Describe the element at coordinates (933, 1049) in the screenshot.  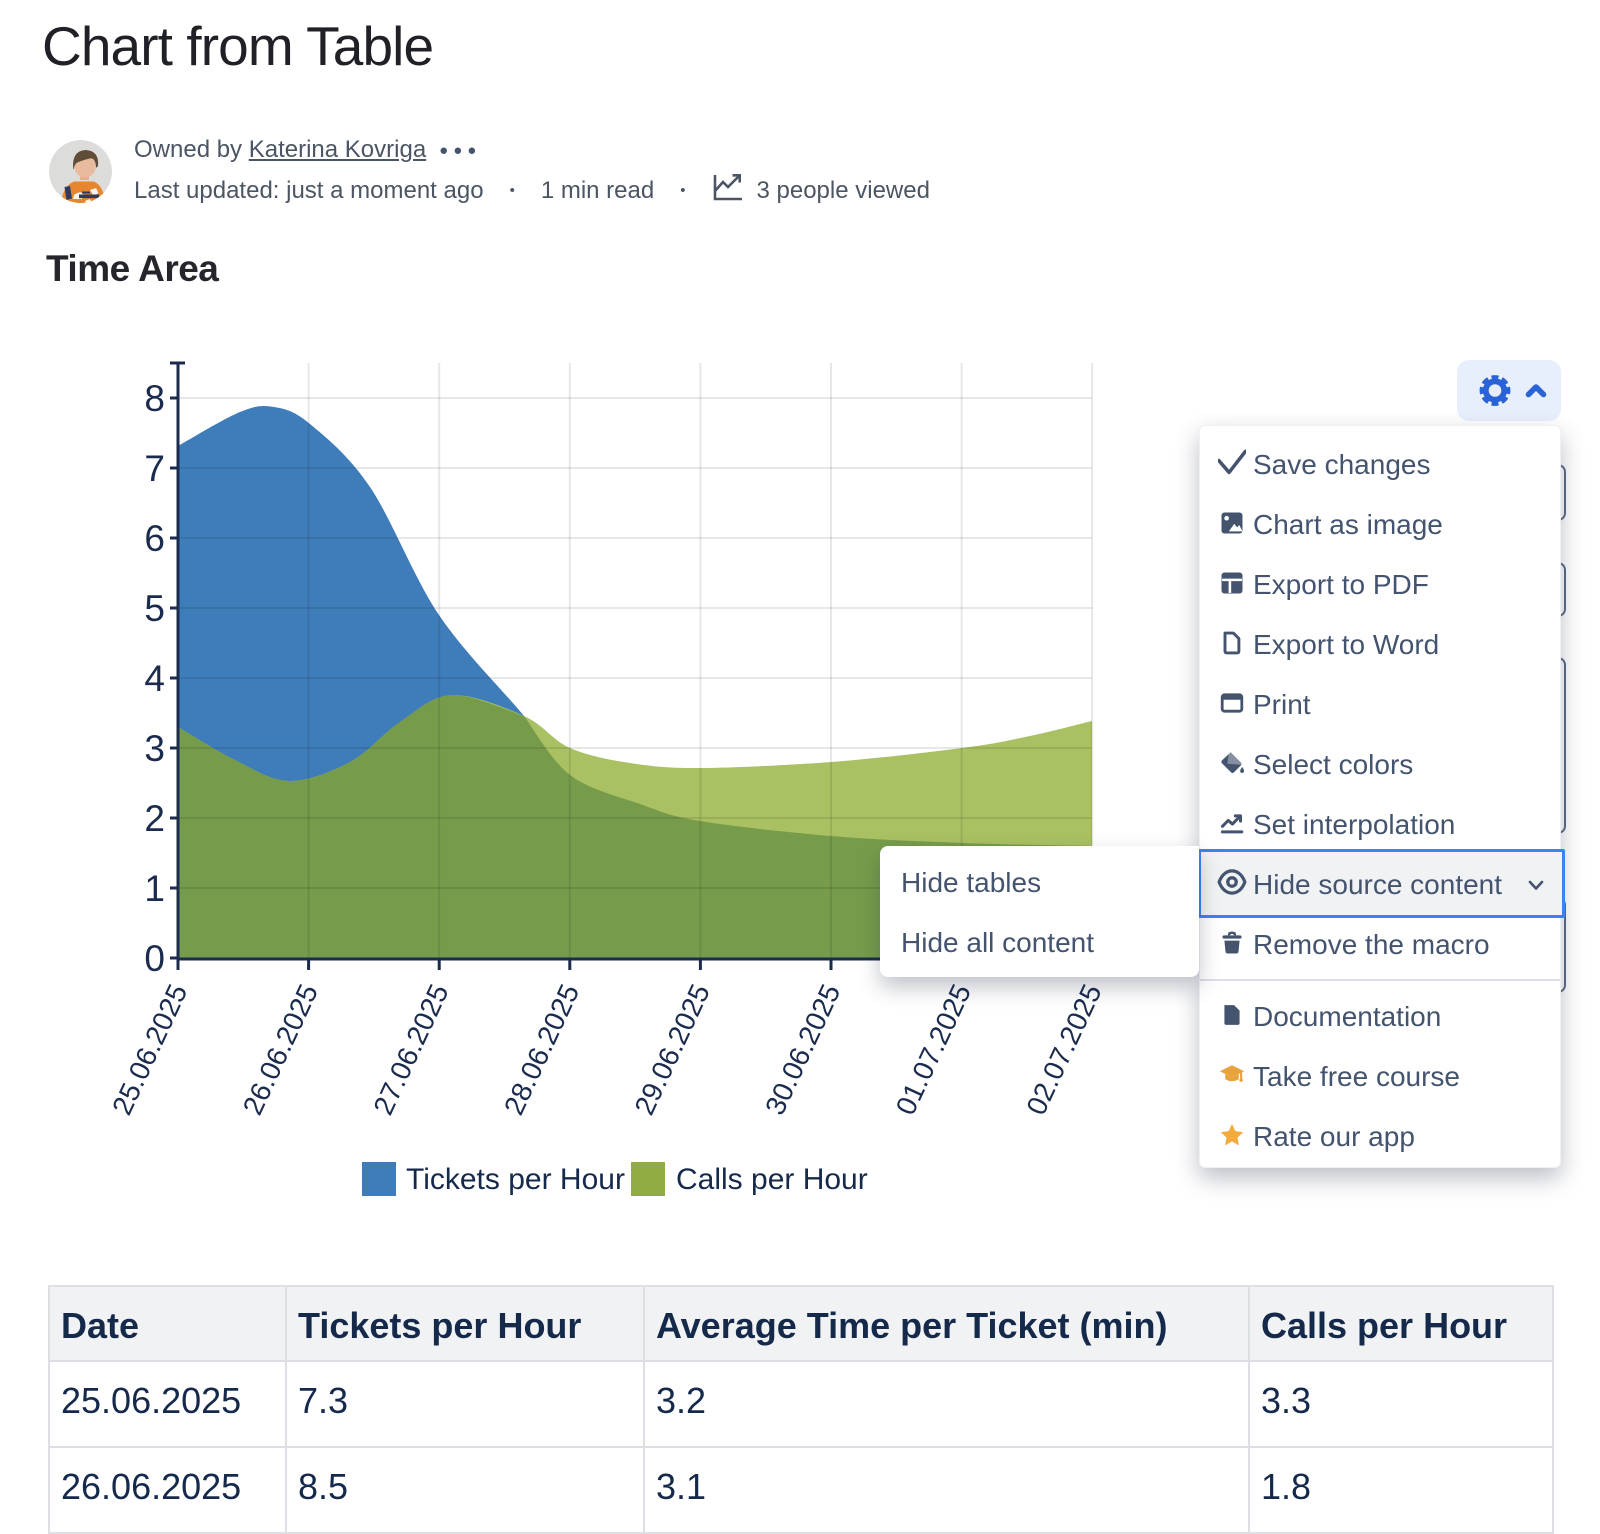
I see `svg-text: 01.07.2025` at that location.